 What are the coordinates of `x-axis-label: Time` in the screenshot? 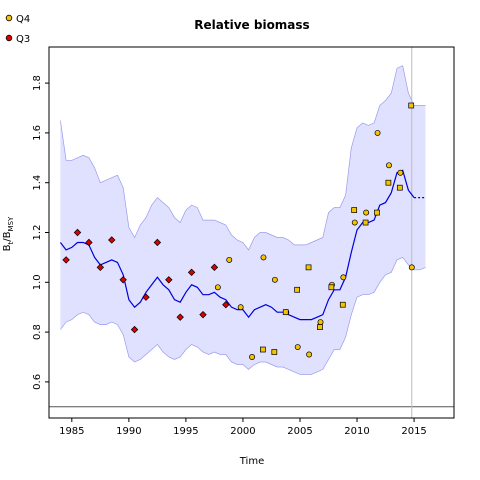 It's located at (251, 461).